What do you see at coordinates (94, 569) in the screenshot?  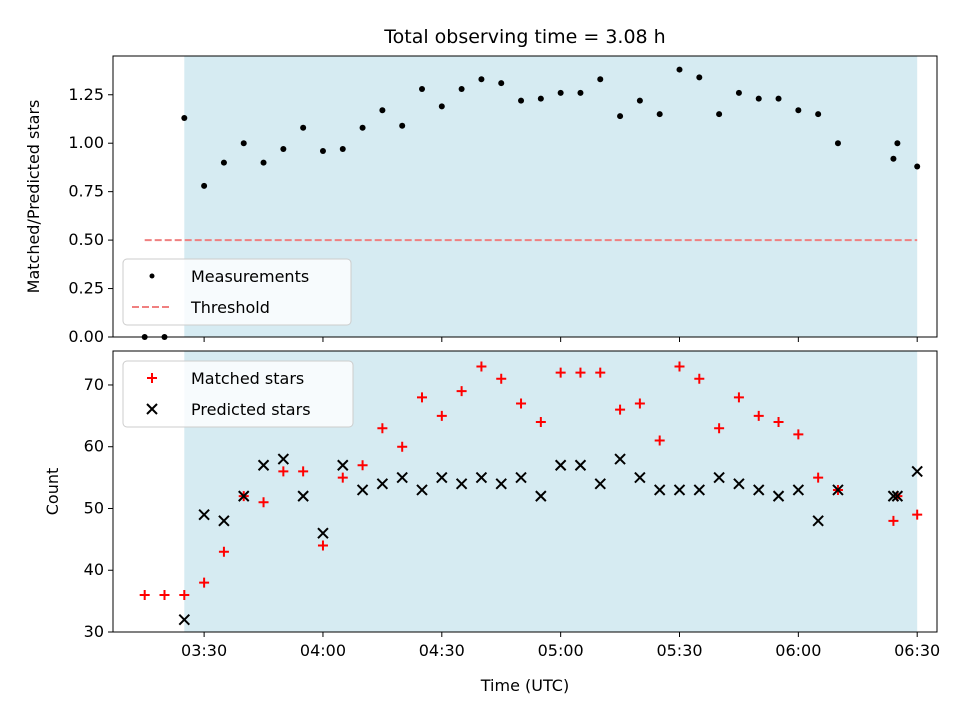 I see `y-tick-label: 40` at bounding box center [94, 569].